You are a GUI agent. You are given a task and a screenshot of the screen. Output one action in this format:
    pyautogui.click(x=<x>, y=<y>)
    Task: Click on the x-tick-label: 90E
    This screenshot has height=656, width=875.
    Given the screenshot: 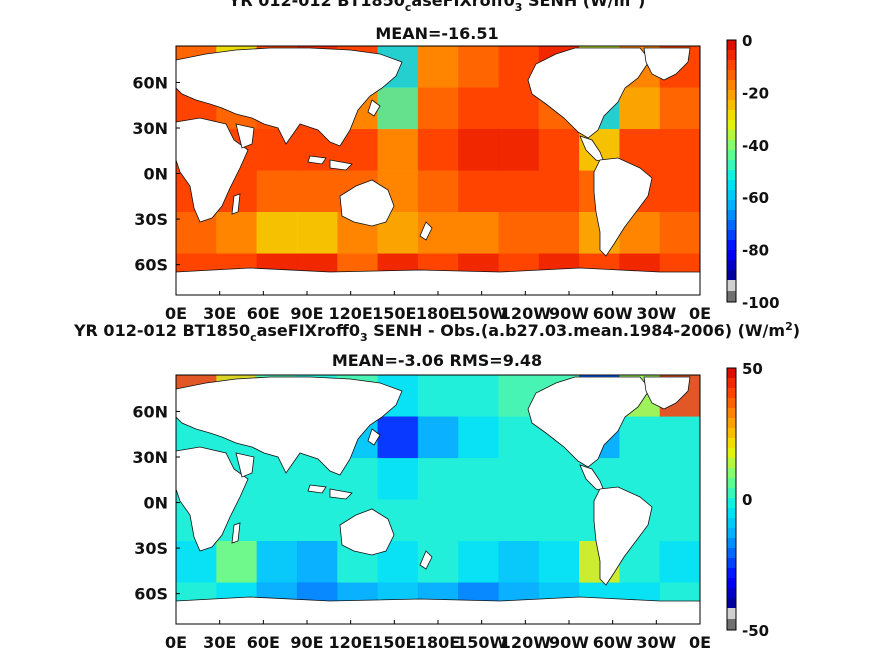 What is the action you would take?
    pyautogui.click(x=306, y=642)
    